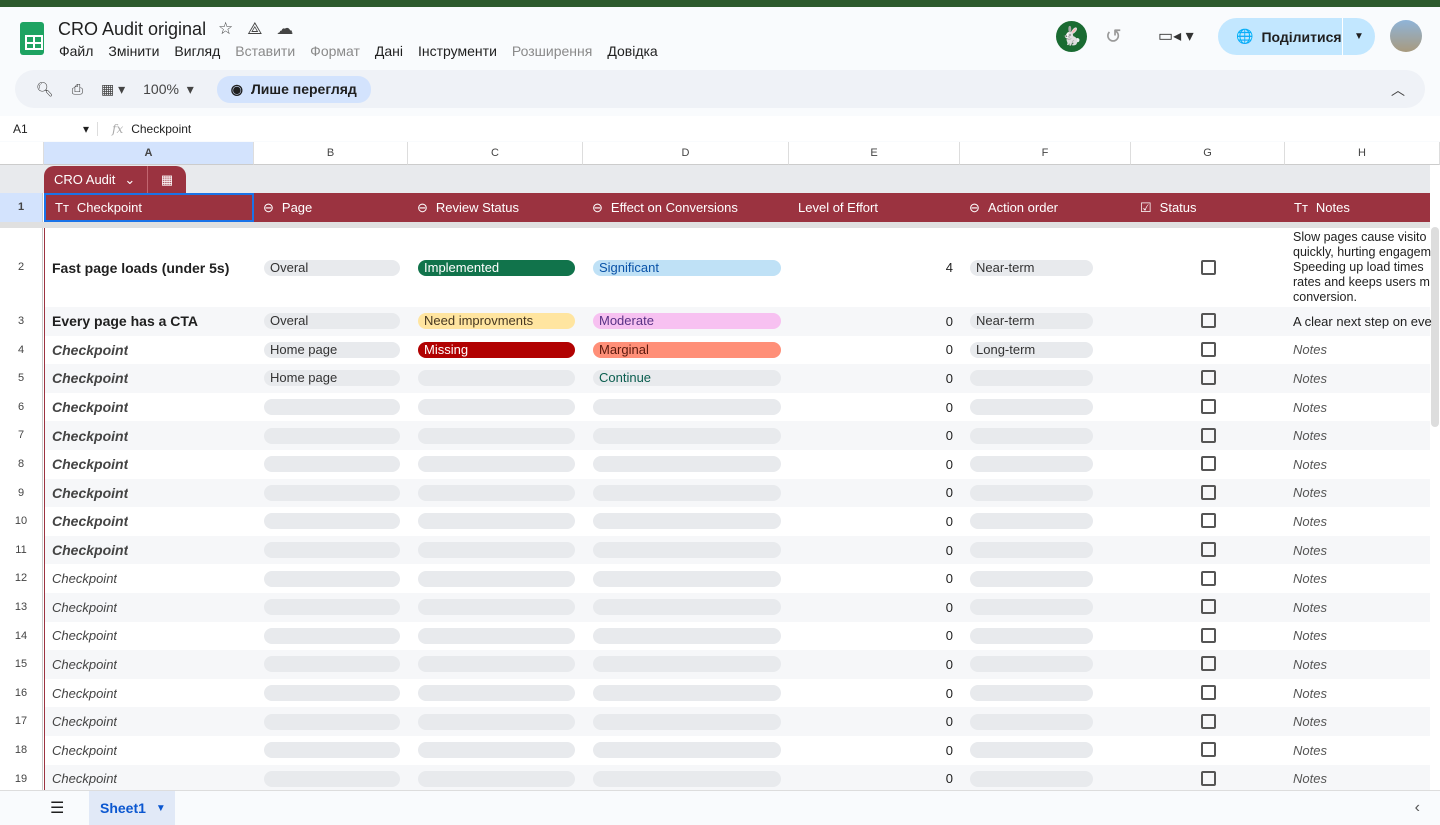 The height and width of the screenshot is (825, 1440). Describe the element at coordinates (21, 636) in the screenshot. I see `row-header-14: 14` at that location.